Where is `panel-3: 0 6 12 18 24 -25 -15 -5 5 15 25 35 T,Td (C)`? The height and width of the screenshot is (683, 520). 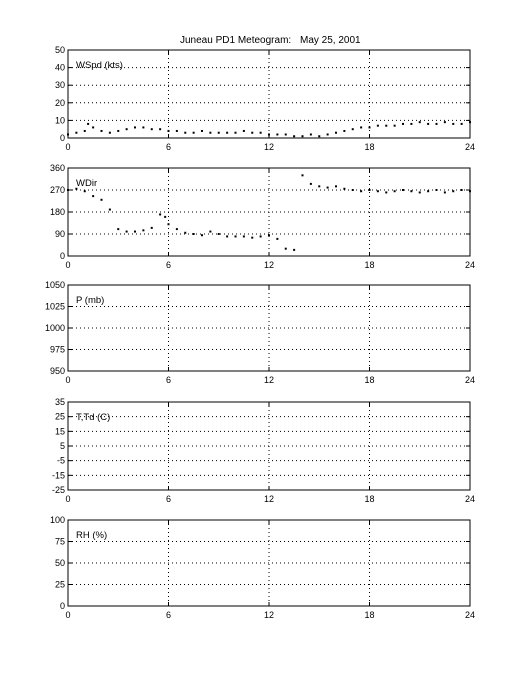
panel-3: 0 6 12 18 24 -25 -15 -5 5 15 25 35 T,Td (C) is located at coordinates (263, 450).